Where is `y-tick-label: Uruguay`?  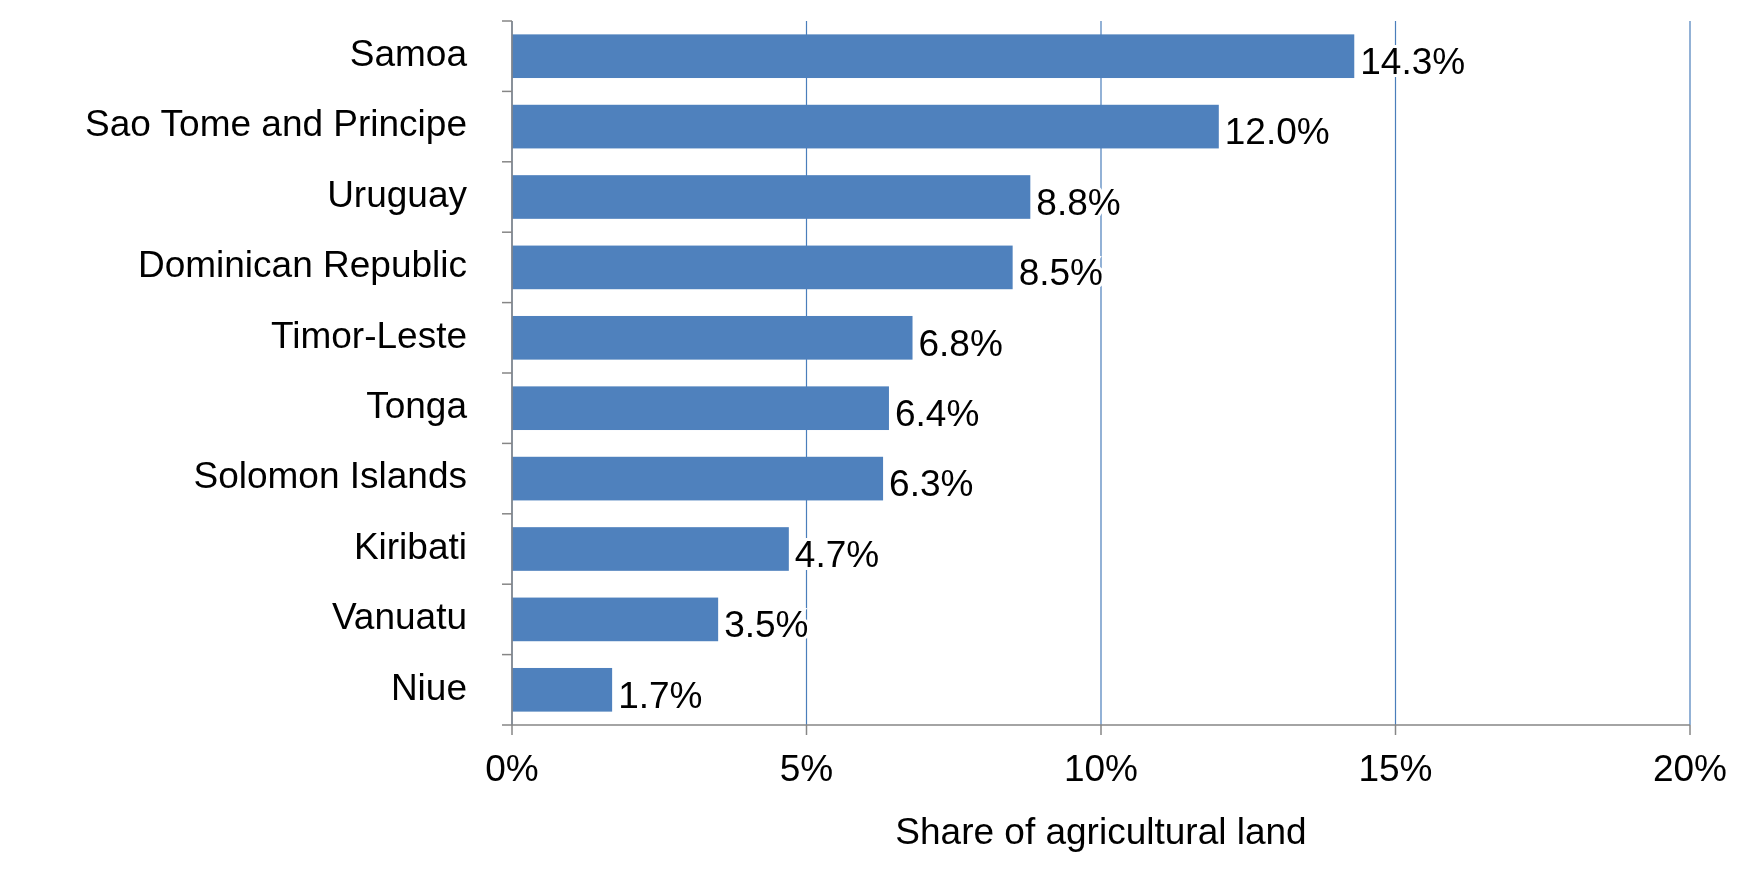 y-tick-label: Uruguay is located at coordinates (397, 194).